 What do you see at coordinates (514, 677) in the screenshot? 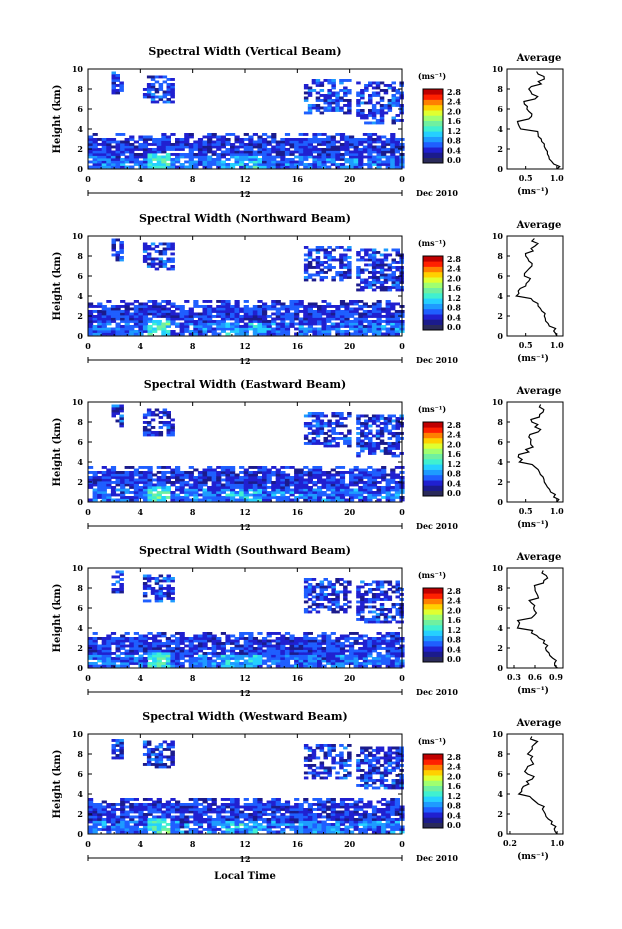
I see `profile-x-tick-label: 0.3` at bounding box center [514, 677].